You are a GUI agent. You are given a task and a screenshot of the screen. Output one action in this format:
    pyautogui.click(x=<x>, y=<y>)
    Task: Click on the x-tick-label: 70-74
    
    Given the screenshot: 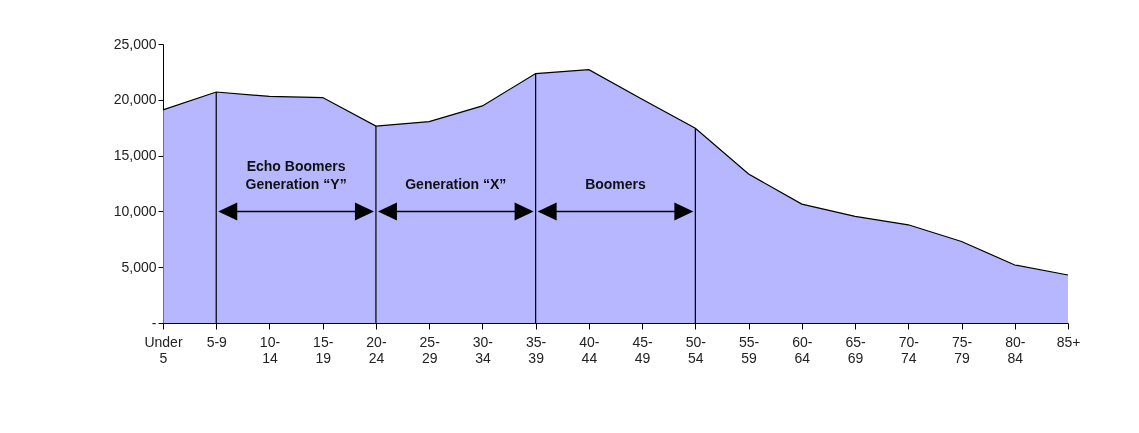 What is the action you would take?
    pyautogui.click(x=909, y=349)
    